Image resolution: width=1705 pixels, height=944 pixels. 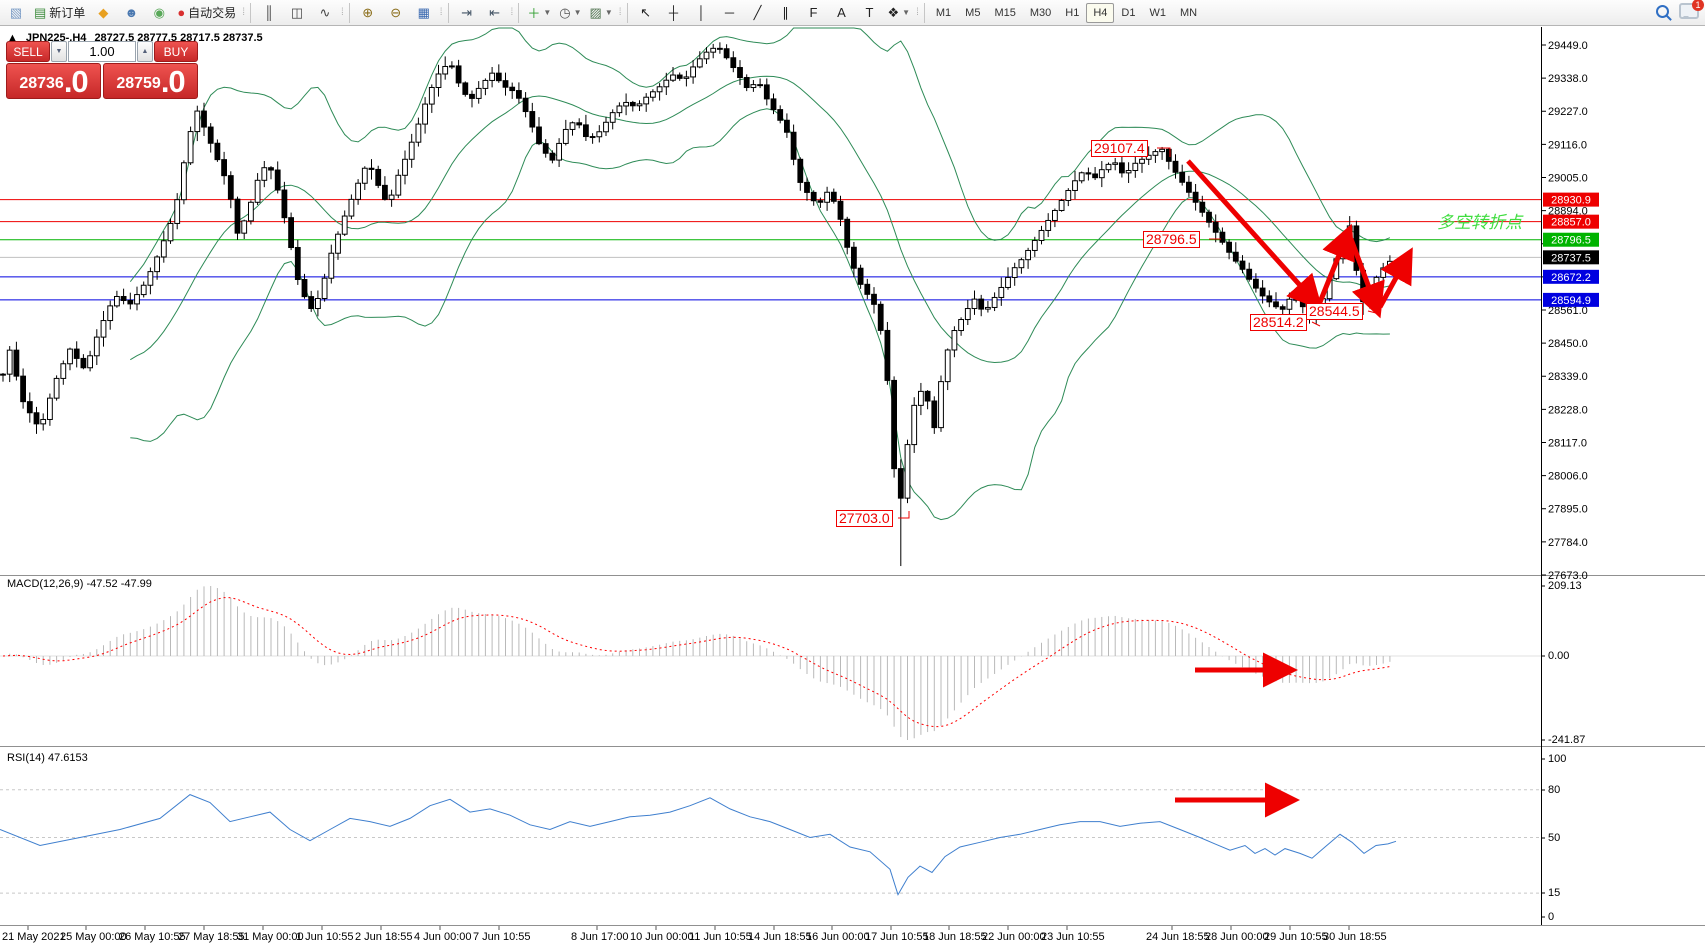 I want to click on zoom-out-icon: ⊖, so click(x=396, y=13).